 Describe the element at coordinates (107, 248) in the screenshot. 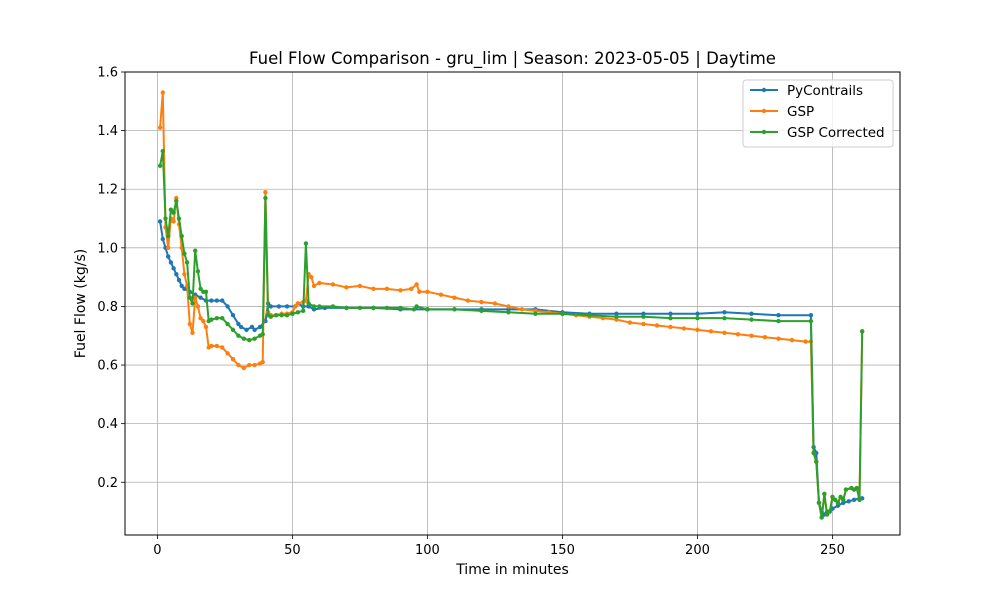

I see `y-tick-label: 1.0` at that location.